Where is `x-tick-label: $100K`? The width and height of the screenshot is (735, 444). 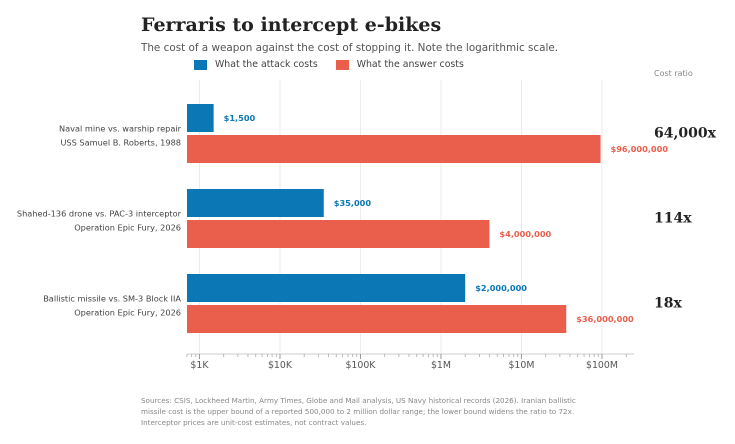 x-tick-label: $100K is located at coordinates (360, 365).